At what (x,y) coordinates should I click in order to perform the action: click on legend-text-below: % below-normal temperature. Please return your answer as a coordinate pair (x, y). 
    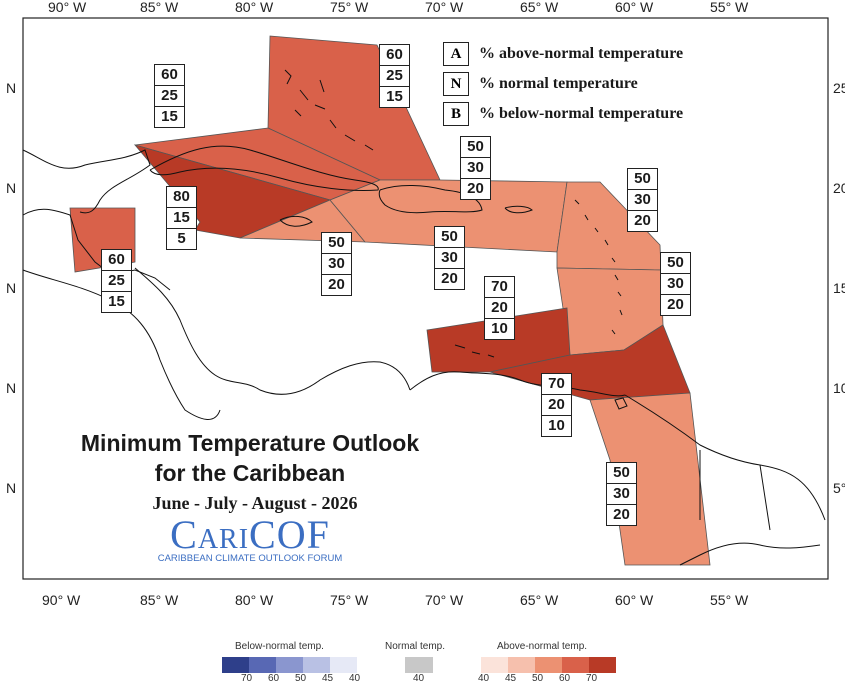
    Looking at the image, I should click on (581, 113).